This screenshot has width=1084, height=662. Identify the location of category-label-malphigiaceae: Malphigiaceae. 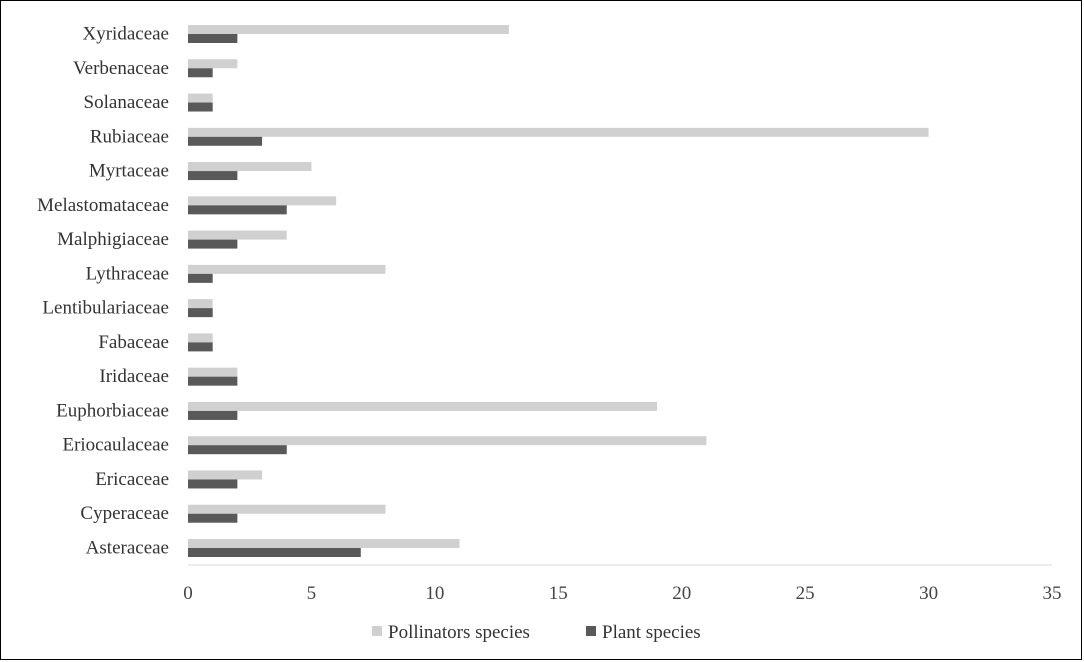
(113, 239).